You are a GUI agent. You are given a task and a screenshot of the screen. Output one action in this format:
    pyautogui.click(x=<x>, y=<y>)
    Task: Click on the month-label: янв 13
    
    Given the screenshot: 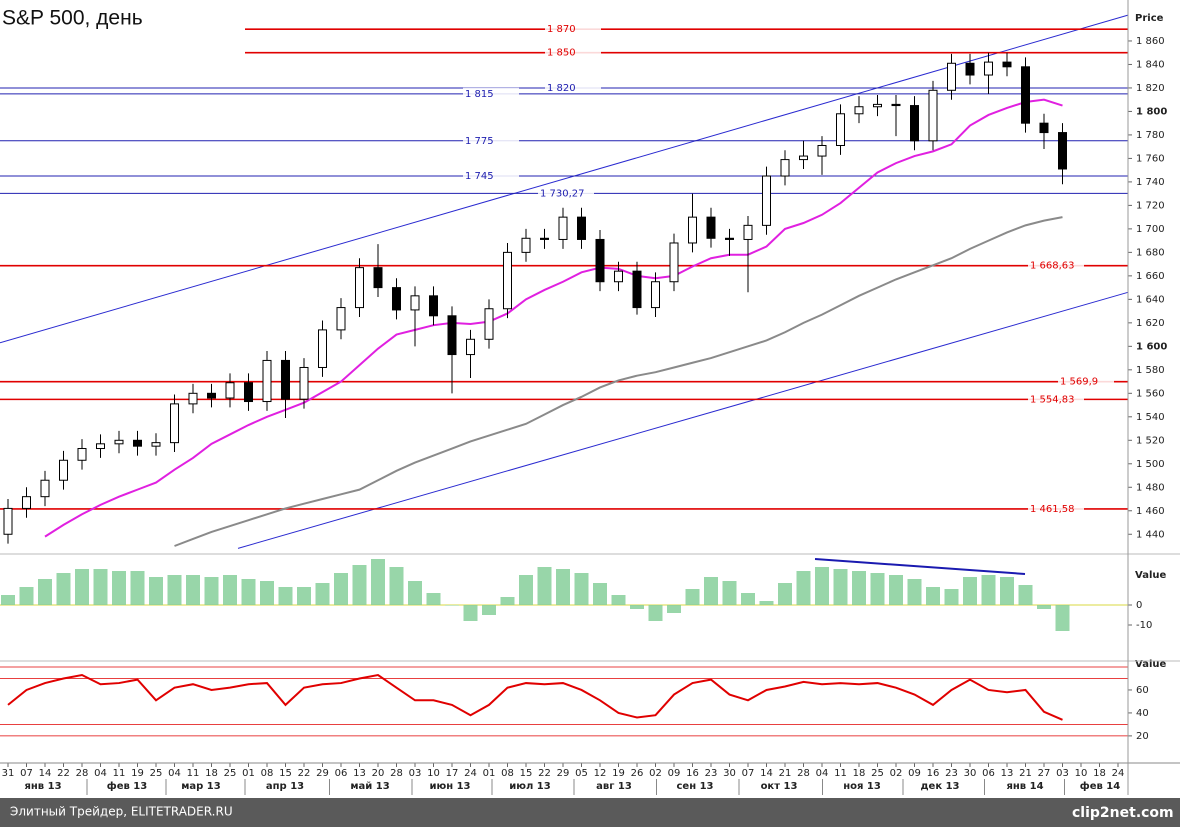 What is the action you would take?
    pyautogui.click(x=42, y=786)
    